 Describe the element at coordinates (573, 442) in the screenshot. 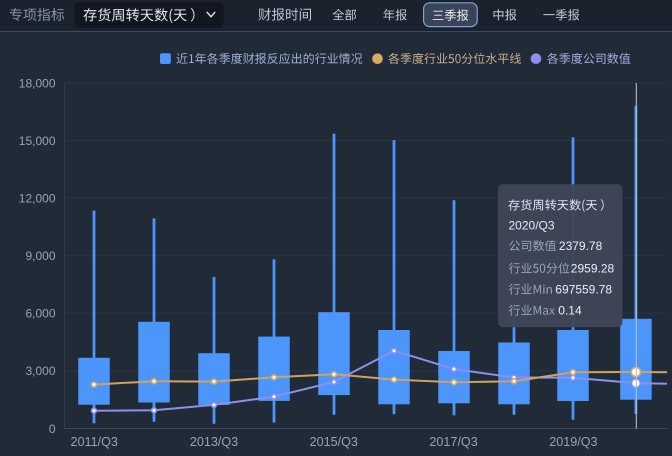

I see `svg-text: 2019/Q3` at that location.